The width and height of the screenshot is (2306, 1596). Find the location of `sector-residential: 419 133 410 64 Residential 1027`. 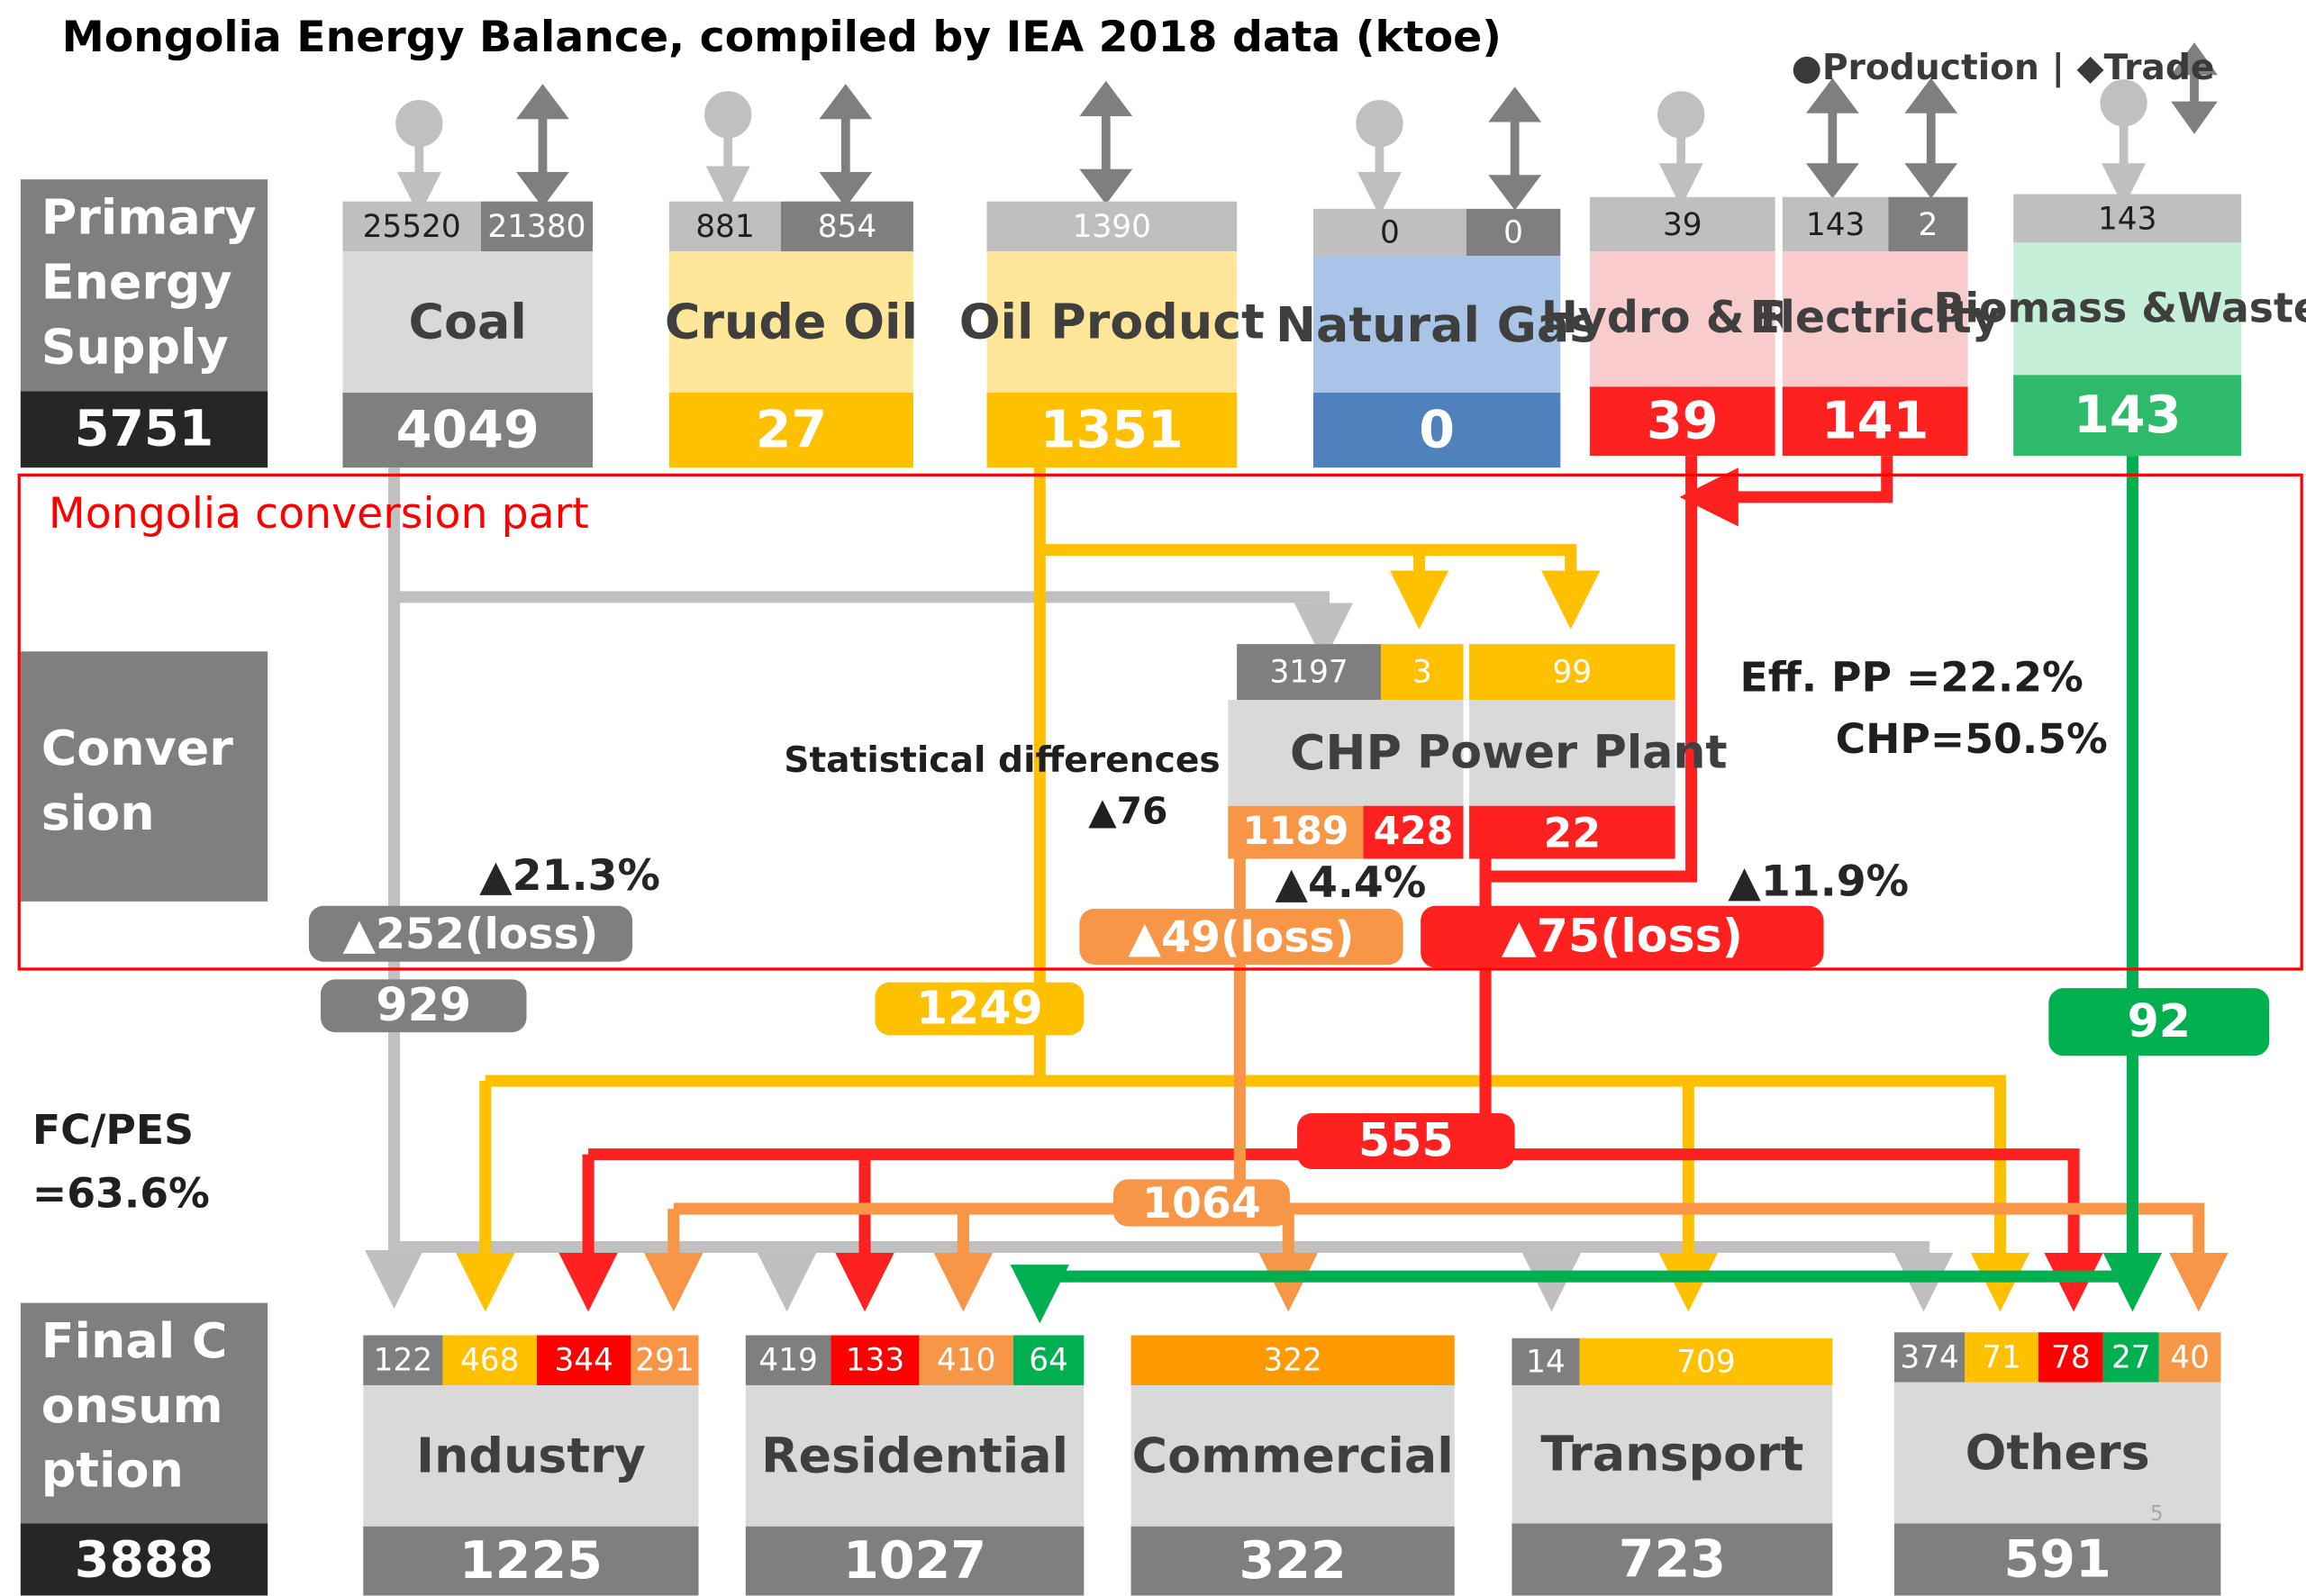

sector-residential: 419 133 410 64 Residential 1027 is located at coordinates (915, 1465).